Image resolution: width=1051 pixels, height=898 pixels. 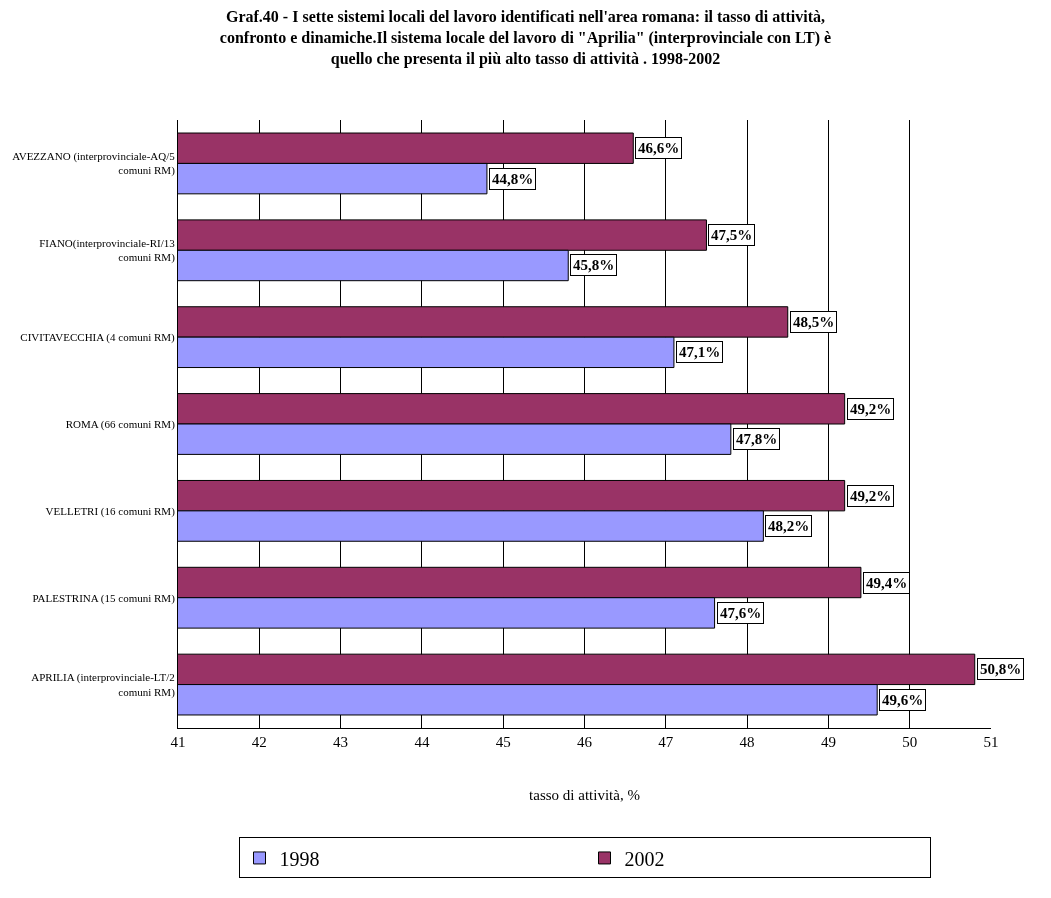 I want to click on chart-title: Graf.40 - I sette sistemi locali del lavoro identificati nell'area romana: il tasso di attività, confronto e dinamiche.Il sistema locale del lavoro di "Aprilia" (interprovinciale con LT) è quello che presenta il più alto tasso di attività . 1998-2002, so click(x=525, y=38).